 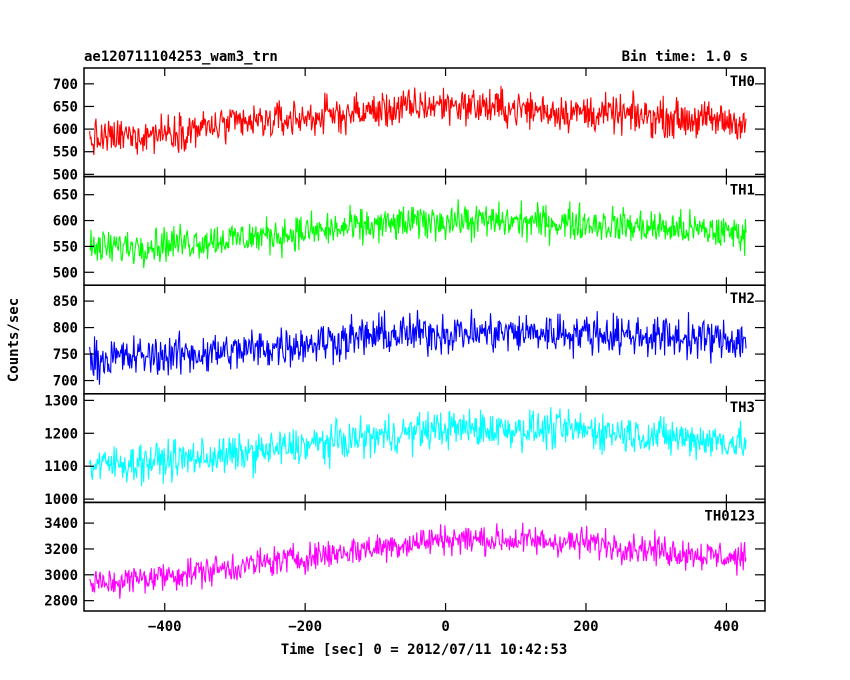 What do you see at coordinates (445, 627) in the screenshot?
I see `x-tick-label: 0` at bounding box center [445, 627].